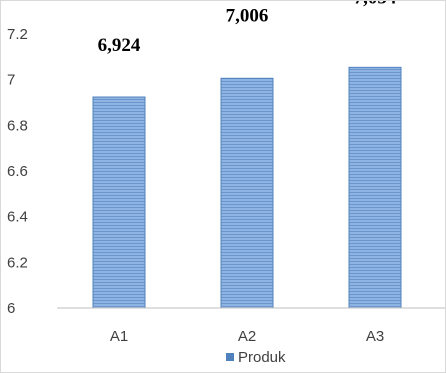 The height and width of the screenshot is (373, 446). What do you see at coordinates (17, 125) in the screenshot?
I see `y-tick-label: 6.8` at bounding box center [17, 125].